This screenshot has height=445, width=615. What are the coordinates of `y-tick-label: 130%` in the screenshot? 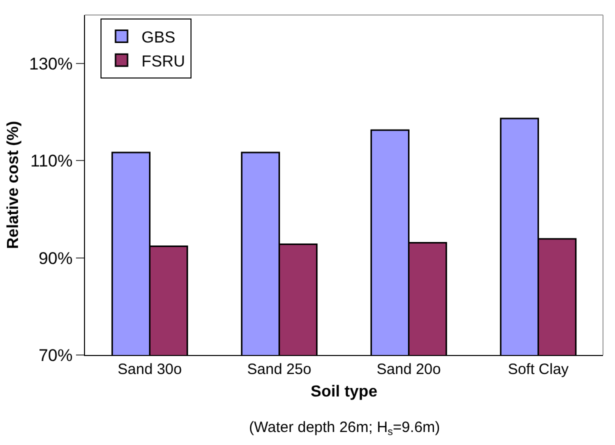 It's located at (51, 64).